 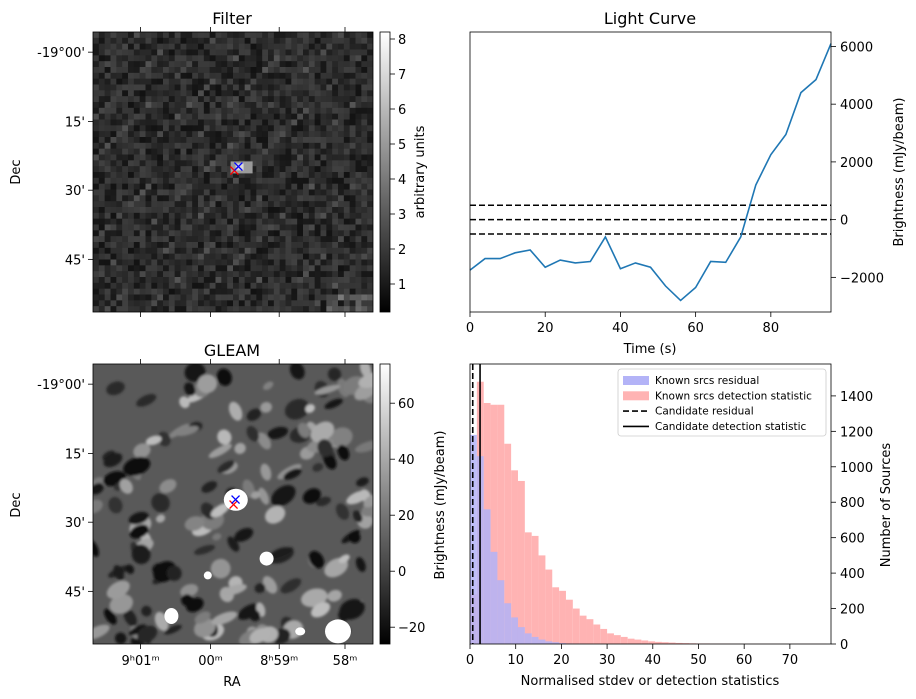 What do you see at coordinates (61, 53) in the screenshot?
I see `dec-tick-label: -19°00'` at bounding box center [61, 53].